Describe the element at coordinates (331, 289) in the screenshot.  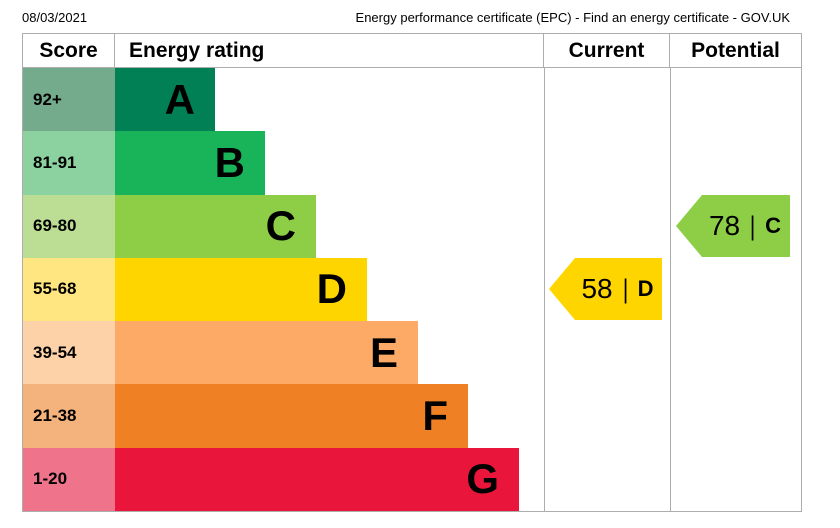
I see `band-letter: D` at that location.